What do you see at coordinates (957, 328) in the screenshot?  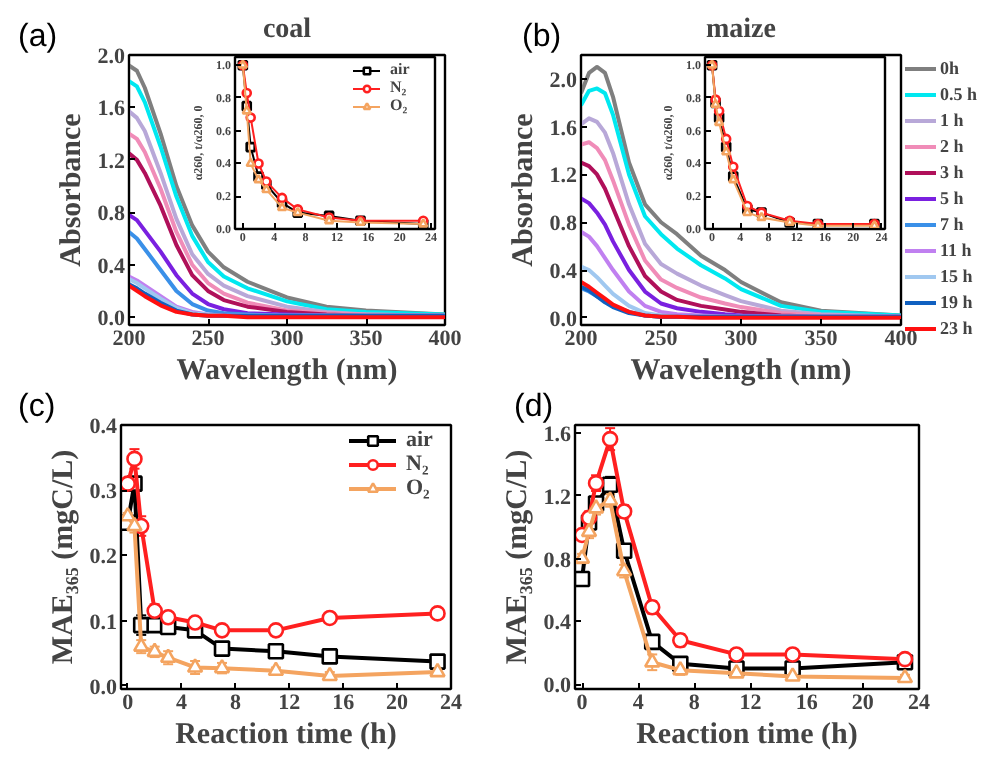 I see `legend-label: 23 h` at bounding box center [957, 328].